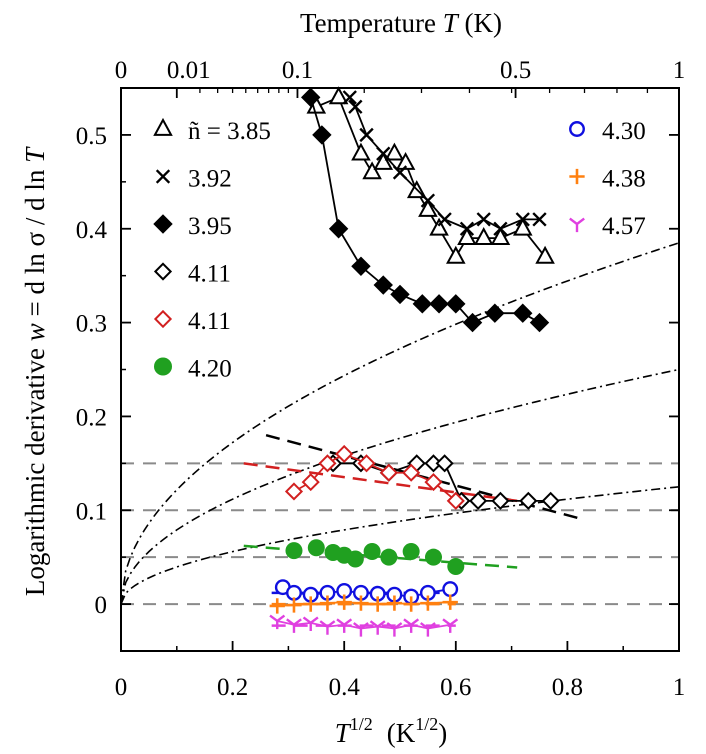 This screenshot has width=706, height=754. I want to click on y-tick-label: 0.5, so click(91, 136).